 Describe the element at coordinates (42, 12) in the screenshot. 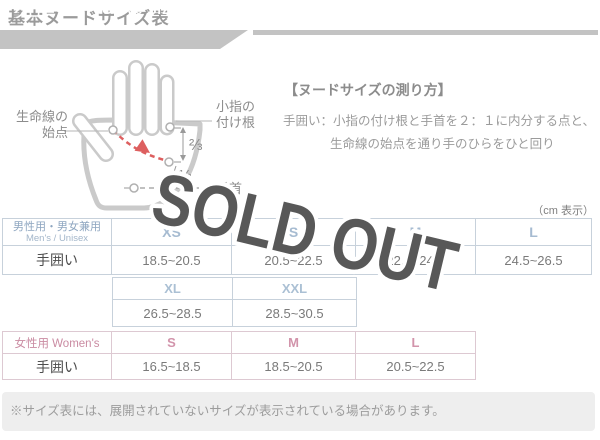

I see `banner-category-label: グローブ` at that location.